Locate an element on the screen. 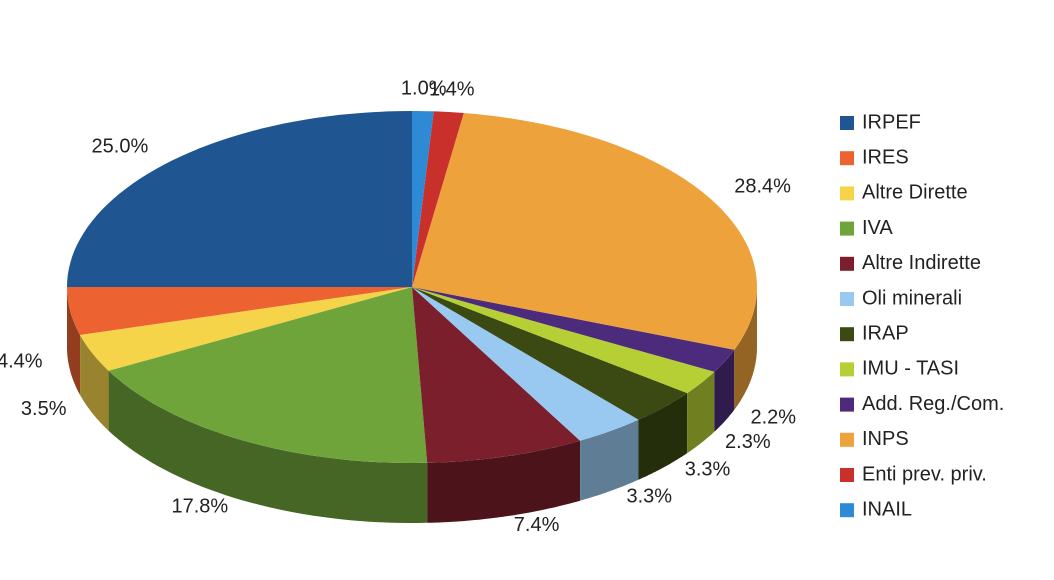 Image resolution: width=1054 pixels, height=580 pixels. legend-label: Oli minerali is located at coordinates (912, 298).